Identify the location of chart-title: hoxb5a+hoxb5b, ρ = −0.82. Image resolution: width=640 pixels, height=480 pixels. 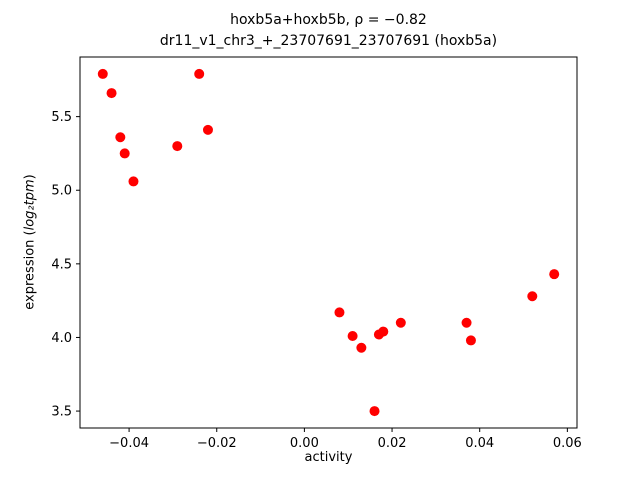
(328, 20).